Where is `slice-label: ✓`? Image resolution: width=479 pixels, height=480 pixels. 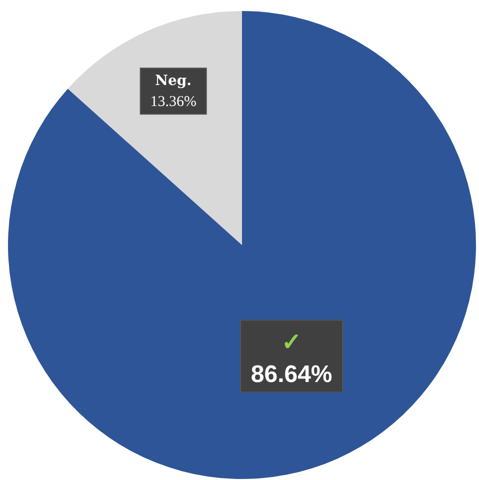 slice-label: ✓ is located at coordinates (292, 341).